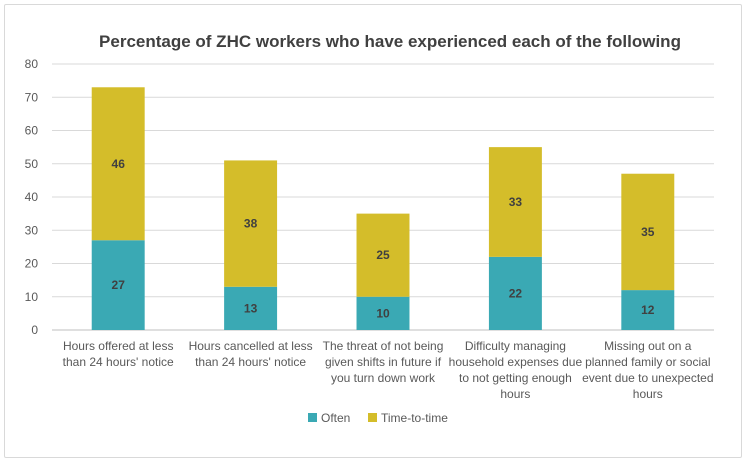 The image size is (750, 467). I want to click on y-tick-label: 60, so click(32, 131).